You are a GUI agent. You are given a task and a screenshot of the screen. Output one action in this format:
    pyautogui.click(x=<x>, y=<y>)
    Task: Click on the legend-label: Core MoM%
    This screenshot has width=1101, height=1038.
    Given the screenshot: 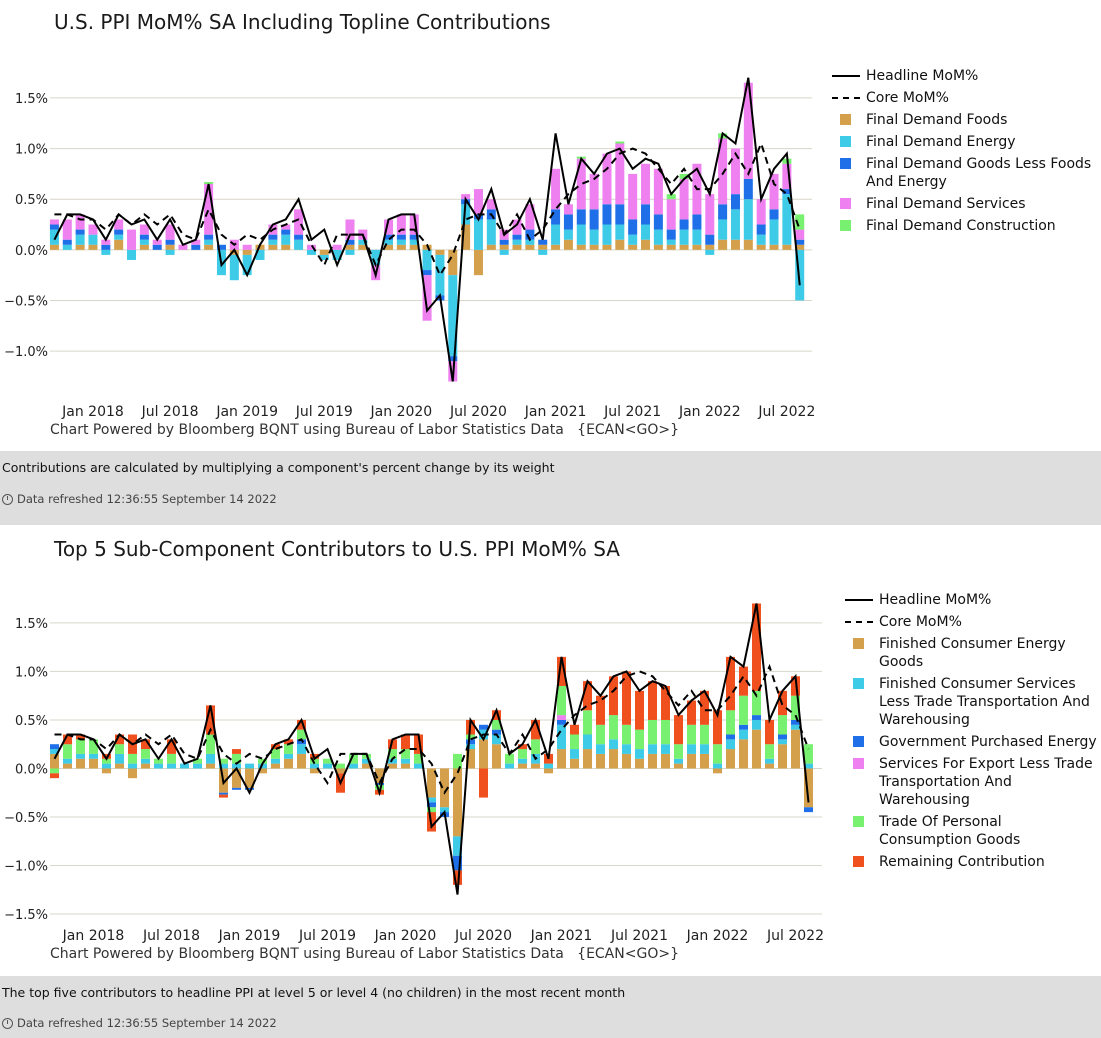 What is the action you would take?
    pyautogui.click(x=907, y=98)
    